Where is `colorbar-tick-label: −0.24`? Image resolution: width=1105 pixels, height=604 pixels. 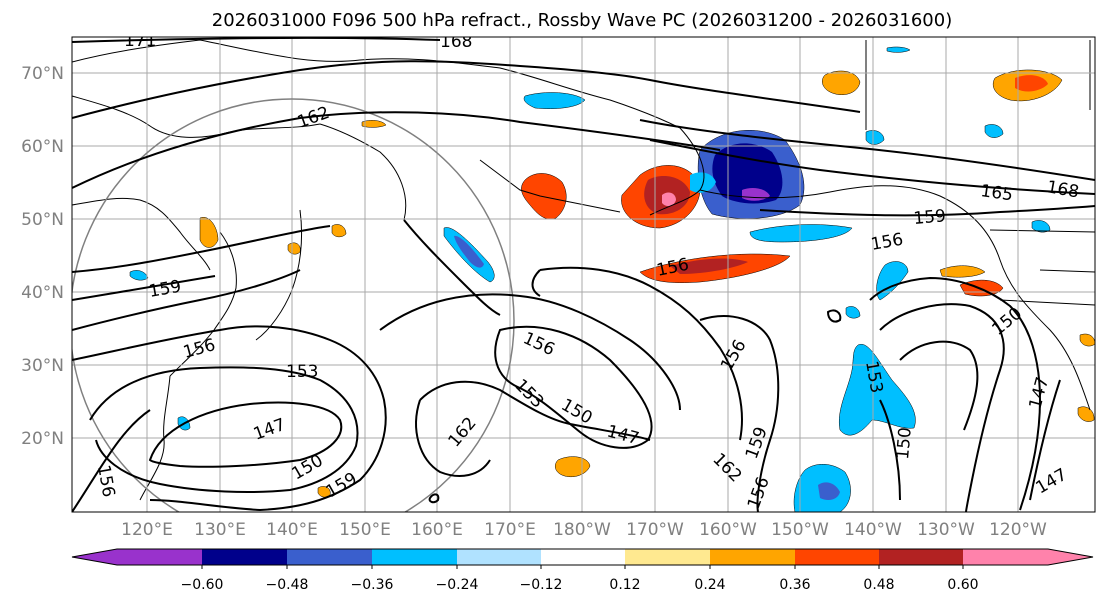 colorbar-tick-label: −0.24 is located at coordinates (457, 585).